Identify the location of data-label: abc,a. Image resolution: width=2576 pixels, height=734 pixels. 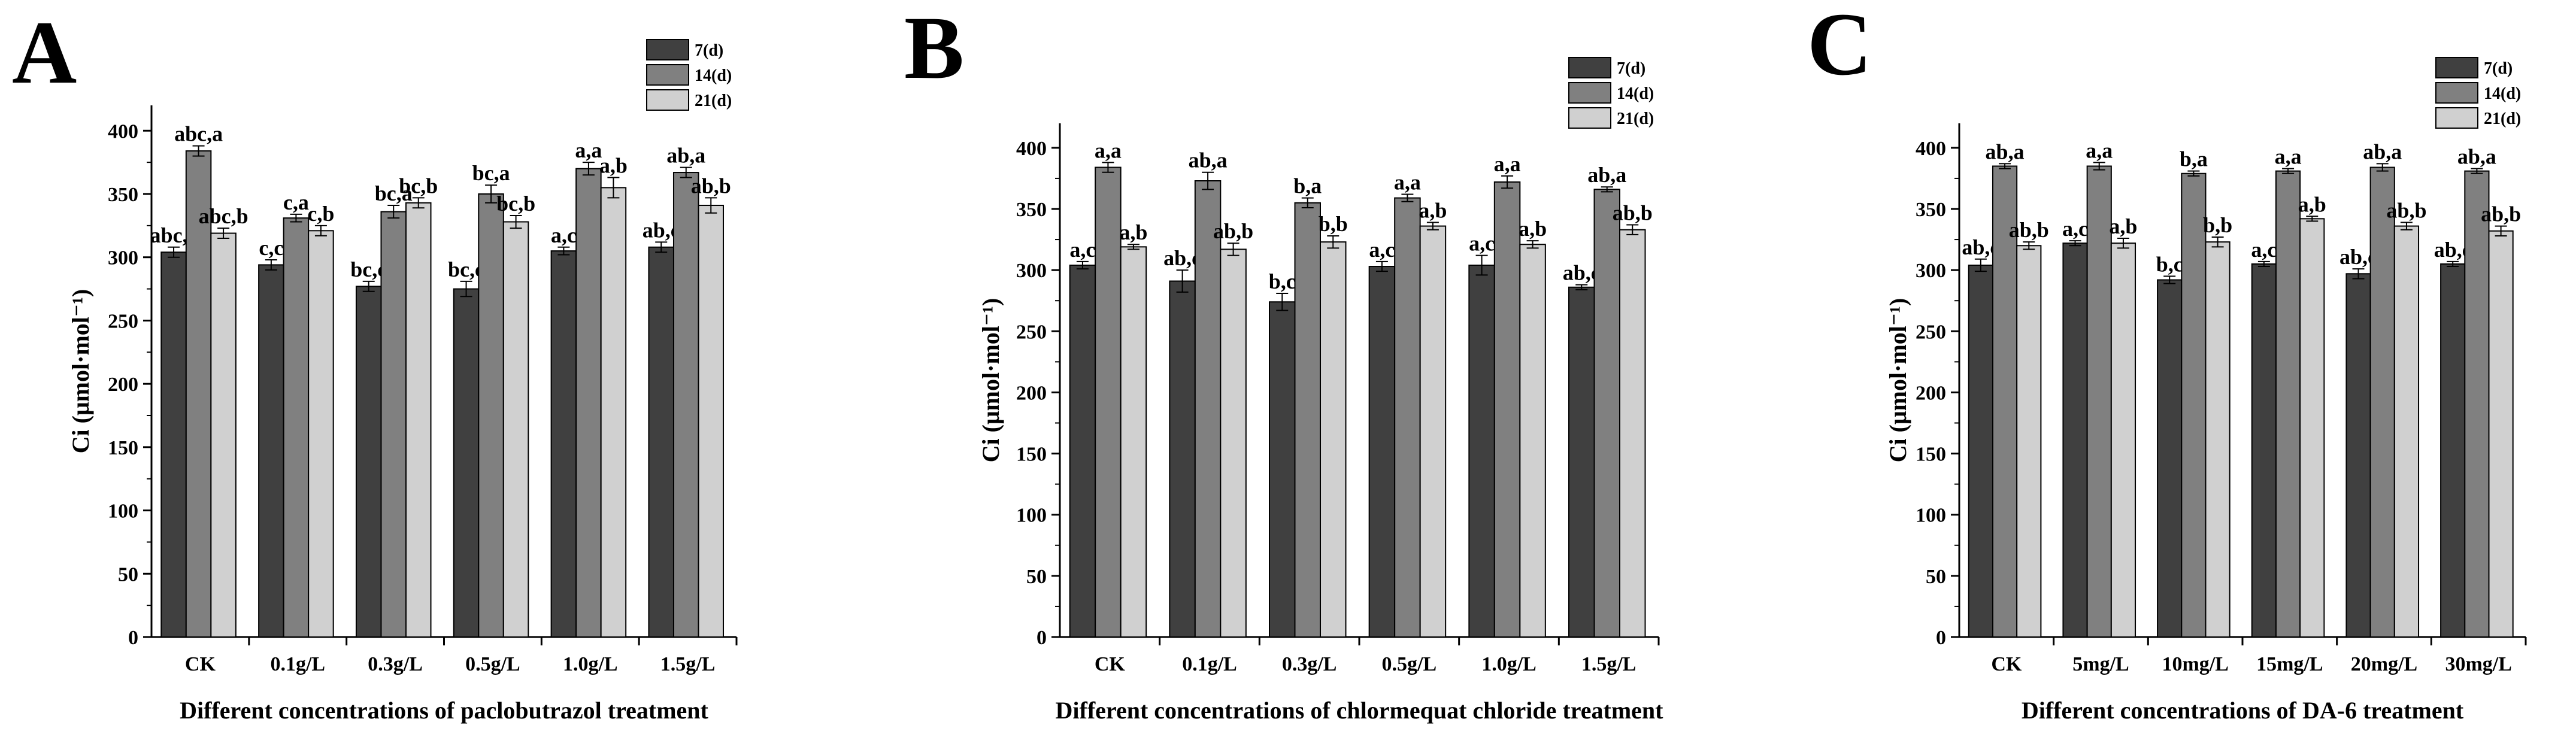
(198, 134).